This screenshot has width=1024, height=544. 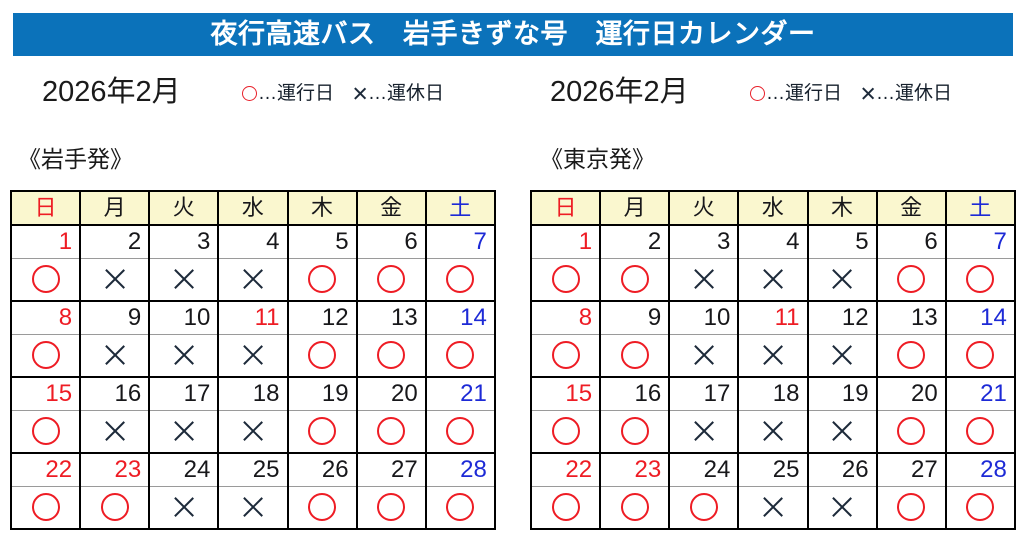 I want to click on date-cell-25: 25, so click(x=253, y=469).